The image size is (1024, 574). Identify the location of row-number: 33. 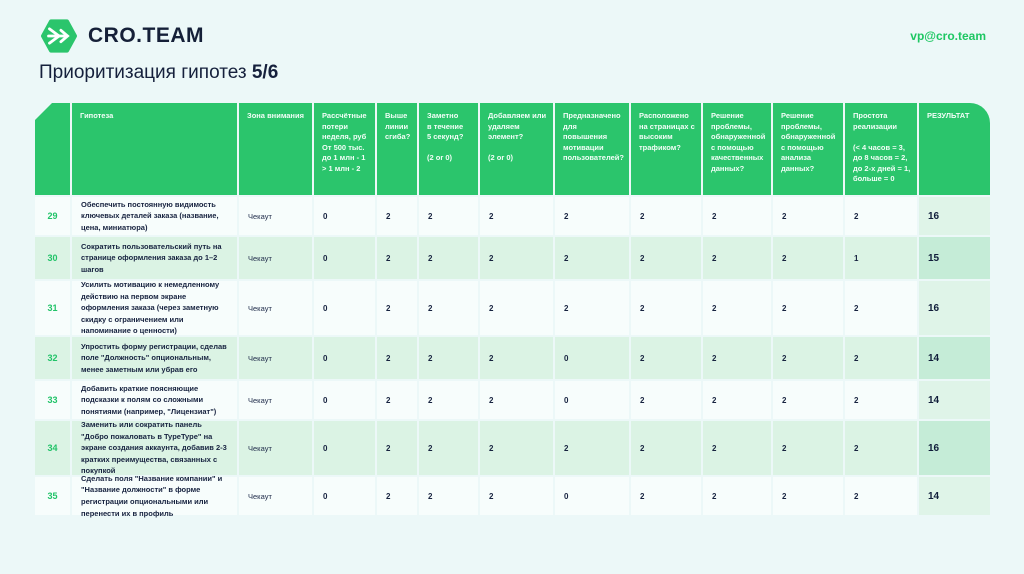
(52, 400).